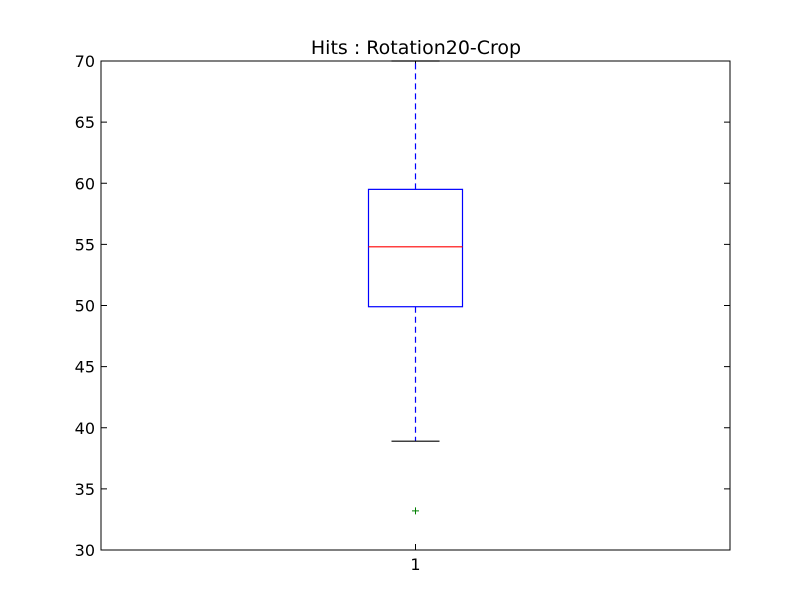 Image resolution: width=812 pixels, height=612 pixels. Describe the element at coordinates (85, 244) in the screenshot. I see `y-tick-label: 55` at that location.